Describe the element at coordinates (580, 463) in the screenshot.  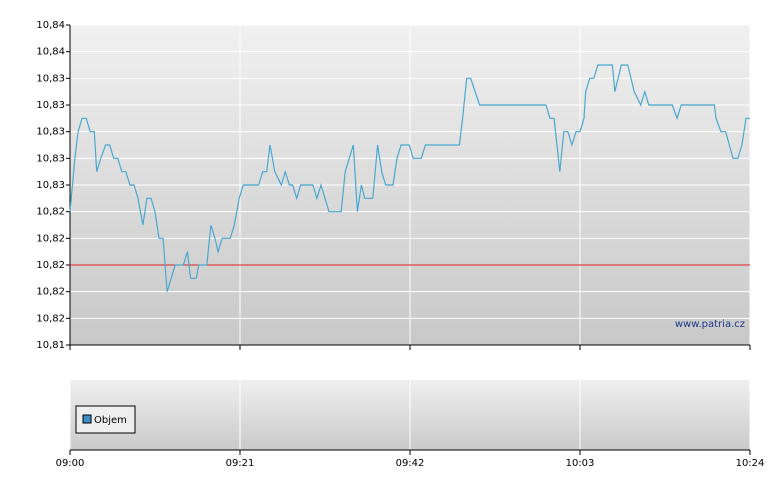
I see `x-tick-label: 10:03` at that location.